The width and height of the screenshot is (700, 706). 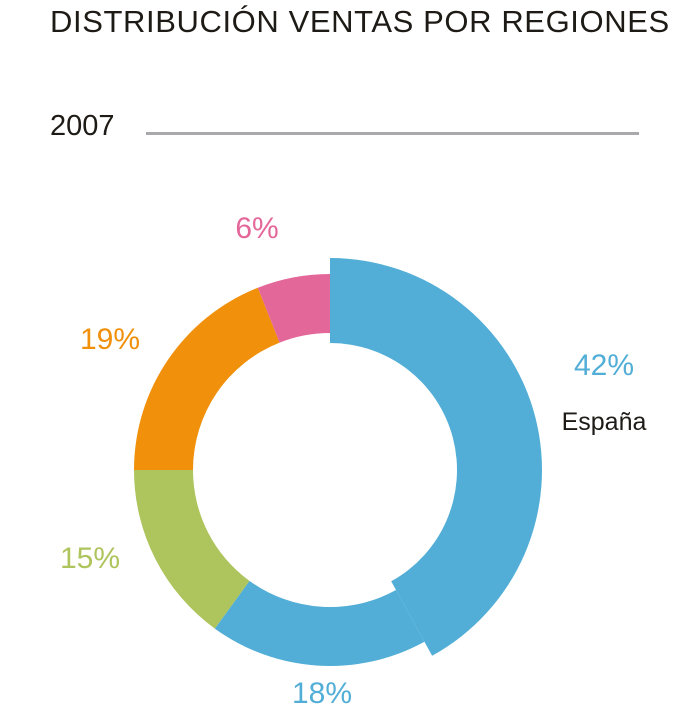 What do you see at coordinates (604, 422) in the screenshot?
I see `slice-category-espana: España` at bounding box center [604, 422].